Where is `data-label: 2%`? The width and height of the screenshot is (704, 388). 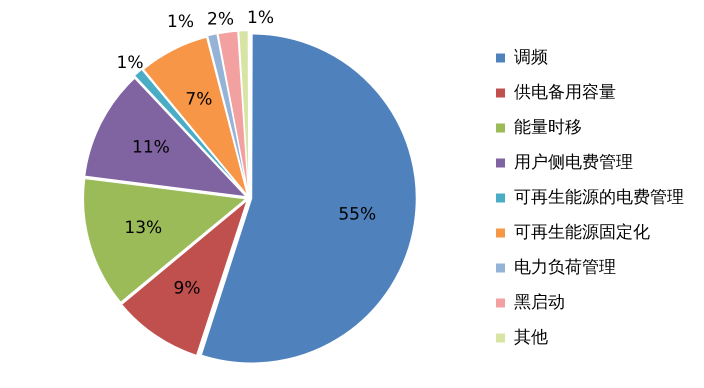
data-label: 2% is located at coordinates (220, 19).